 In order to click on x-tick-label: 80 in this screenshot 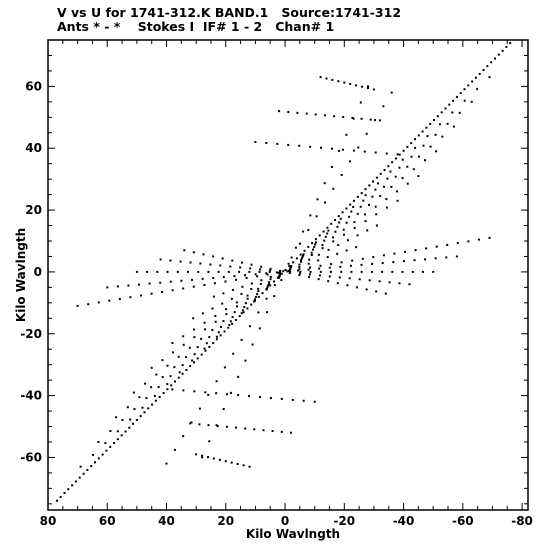, I will do `click(48, 521)`.